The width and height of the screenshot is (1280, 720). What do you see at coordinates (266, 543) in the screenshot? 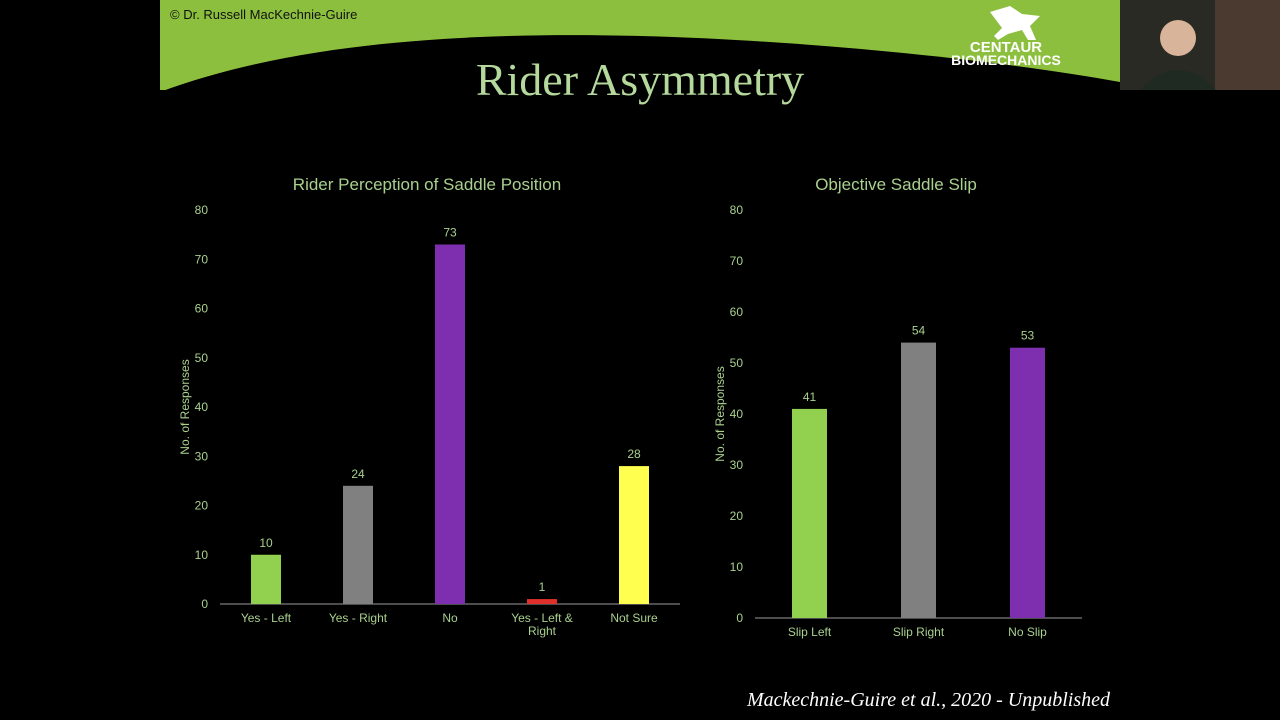
I see `data-label: 10` at bounding box center [266, 543].